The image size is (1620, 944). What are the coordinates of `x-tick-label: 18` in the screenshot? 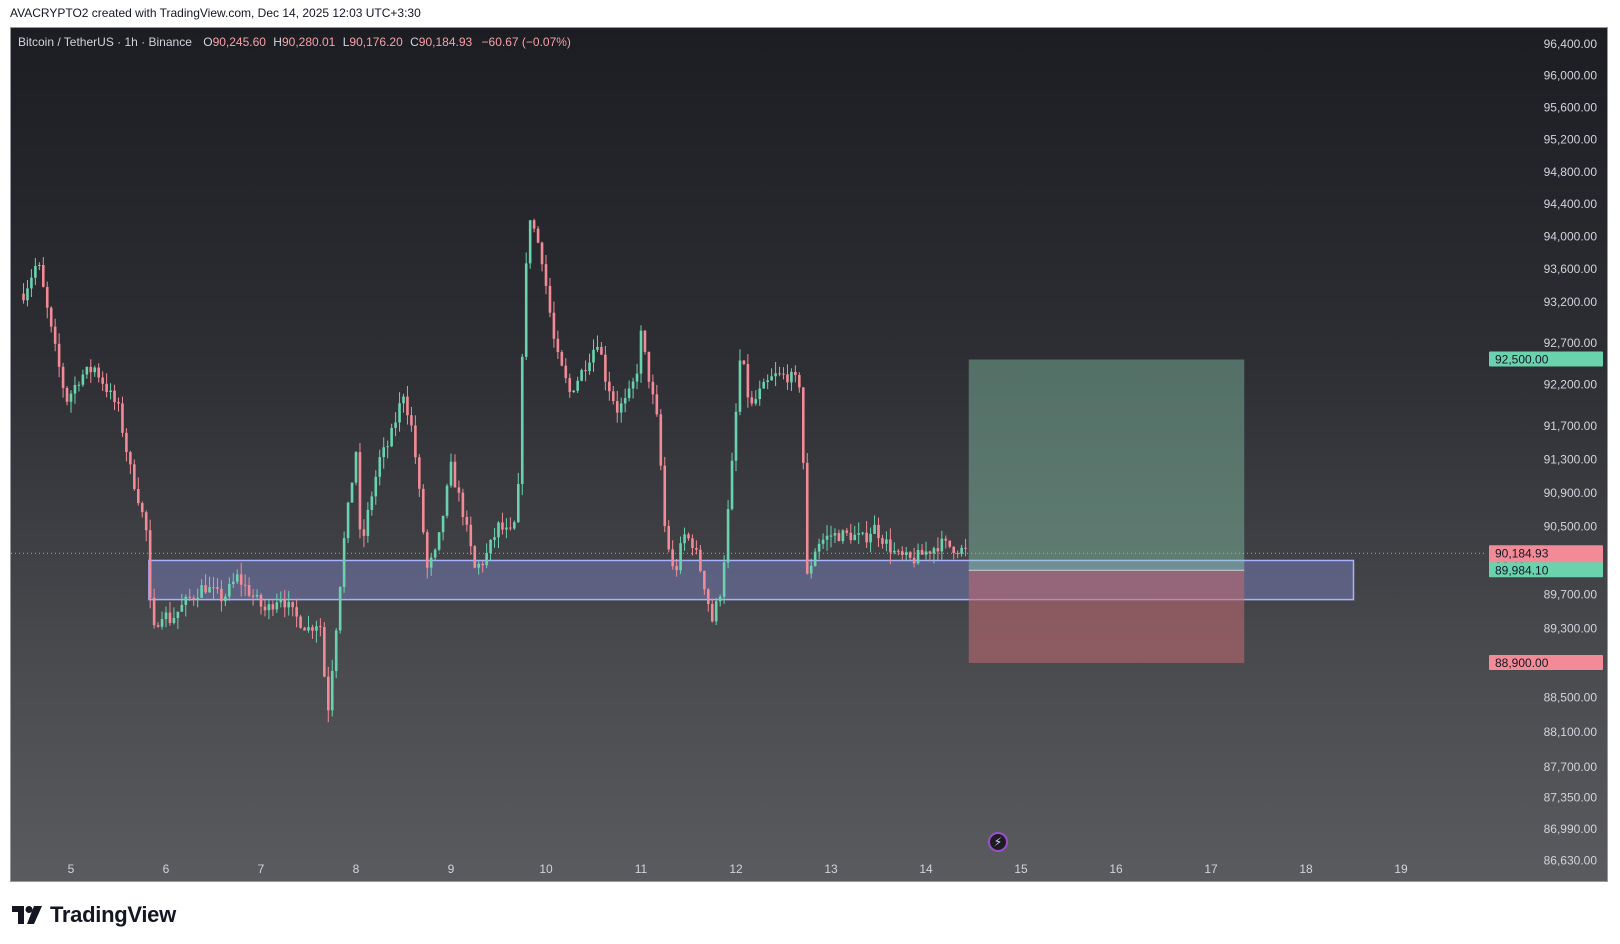 It's located at (1306, 869).